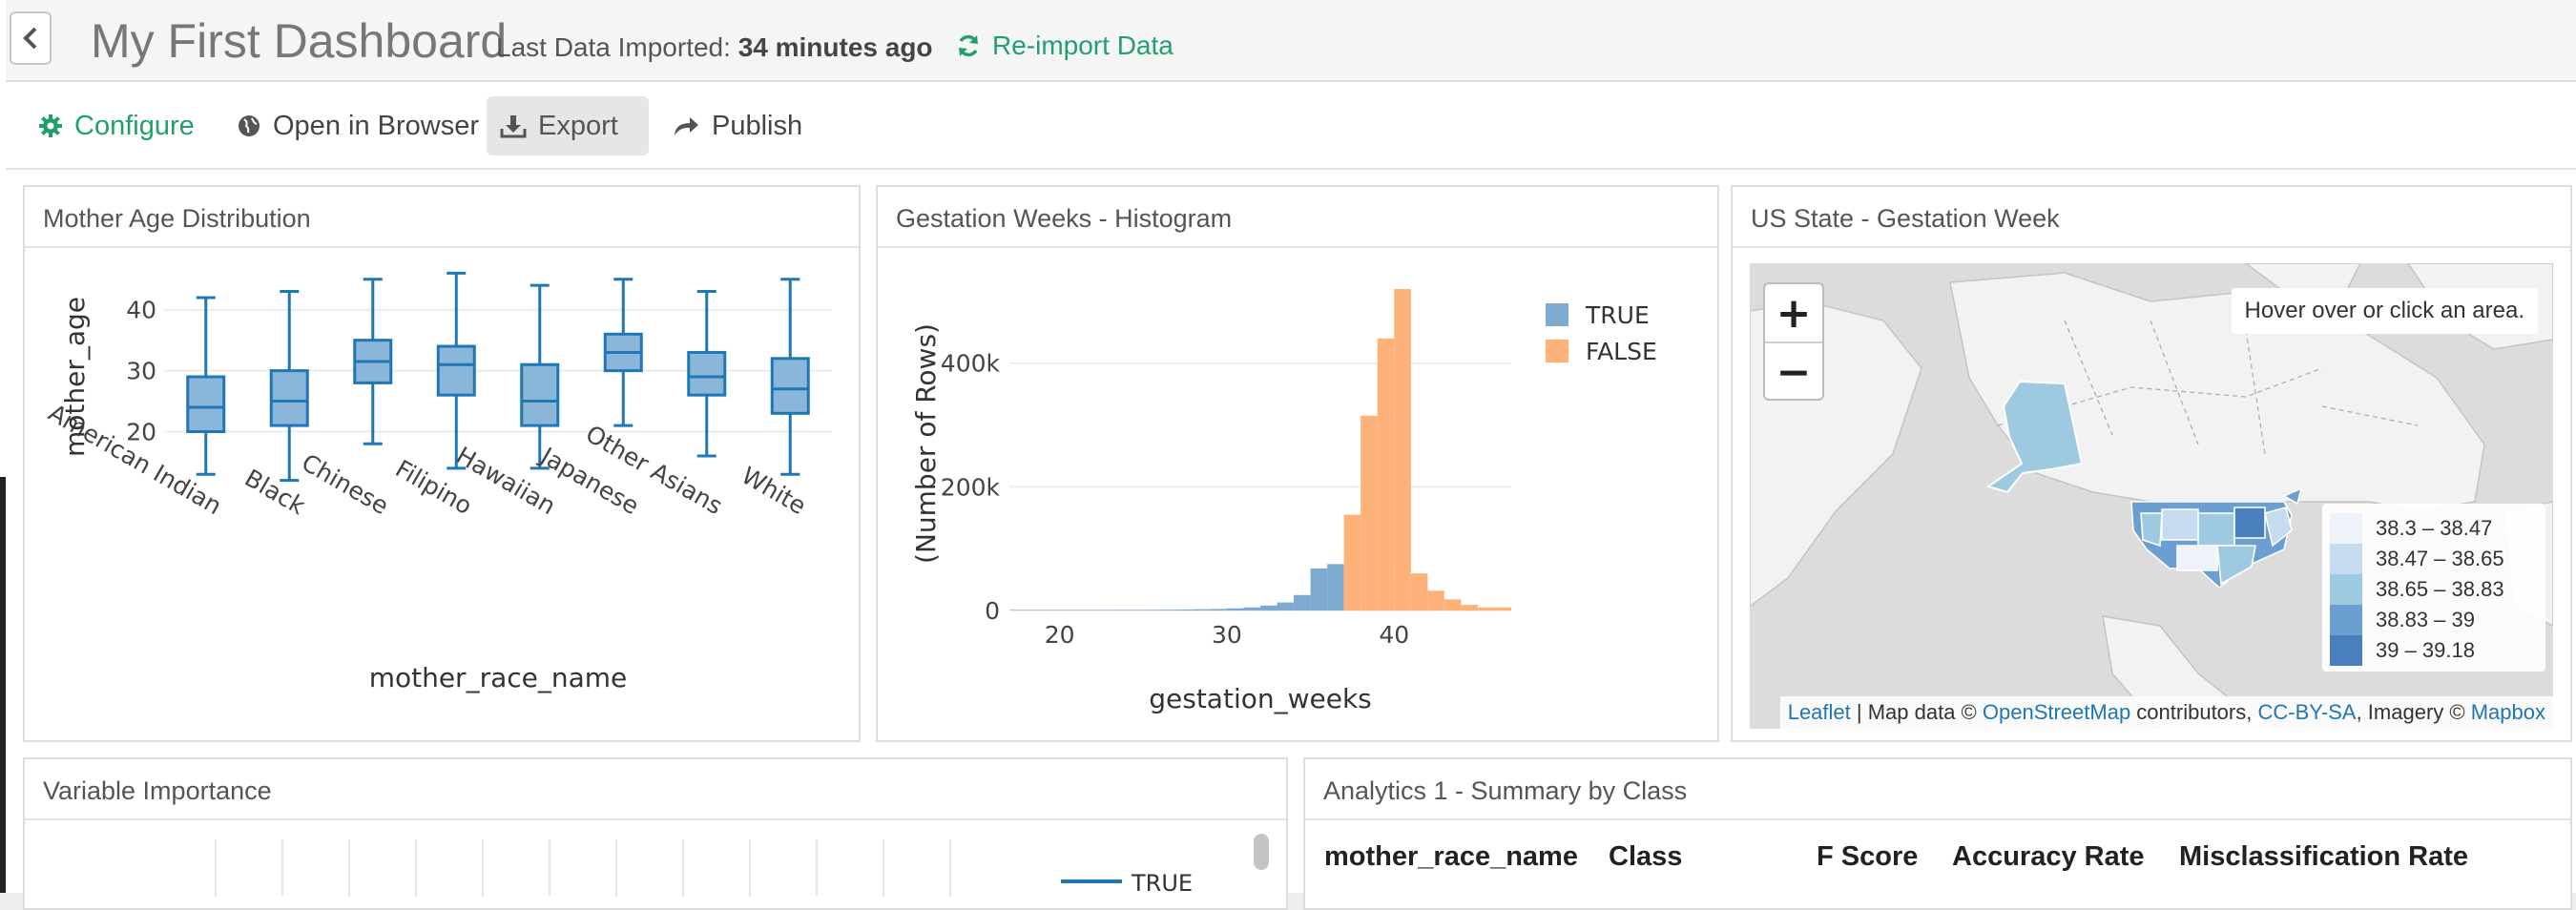 Image resolution: width=2576 pixels, height=910 pixels. What do you see at coordinates (1060, 635) in the screenshot?
I see `x-tick-label: 20` at bounding box center [1060, 635].